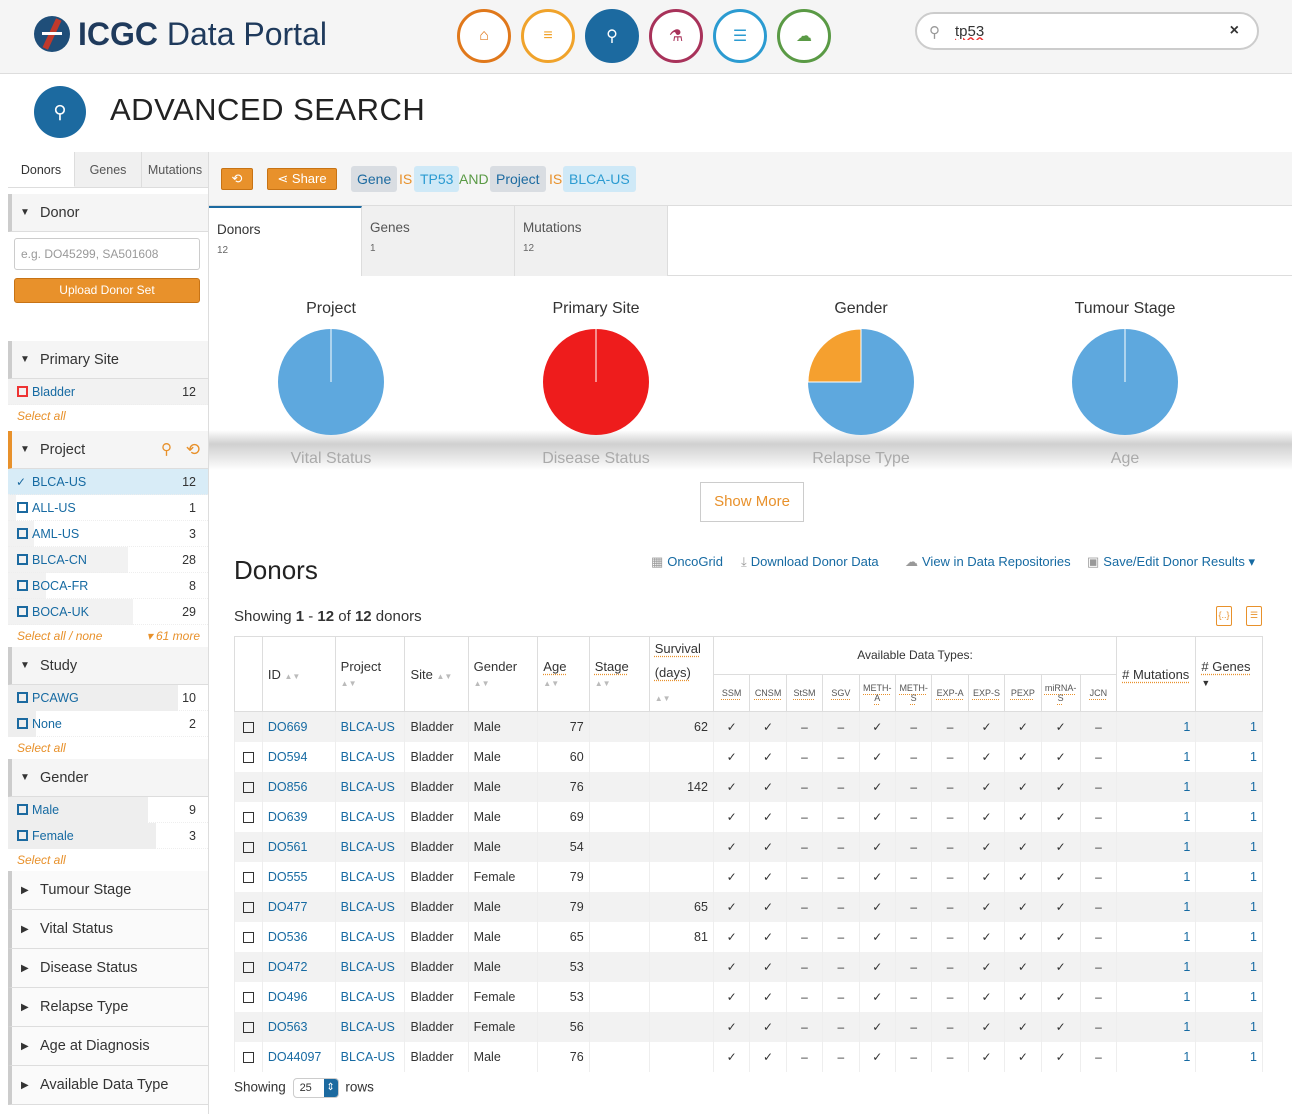 The width and height of the screenshot is (1292, 1114). Describe the element at coordinates (108, 724) in the screenshot. I see `facet-item-none: None 2` at that location.